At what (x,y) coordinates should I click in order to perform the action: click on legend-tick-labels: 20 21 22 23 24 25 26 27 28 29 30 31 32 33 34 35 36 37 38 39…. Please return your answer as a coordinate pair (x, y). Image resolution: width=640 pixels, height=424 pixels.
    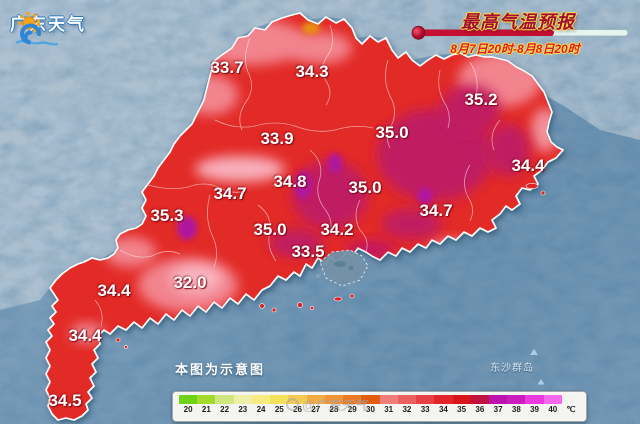
    Looking at the image, I should click on (379, 409).